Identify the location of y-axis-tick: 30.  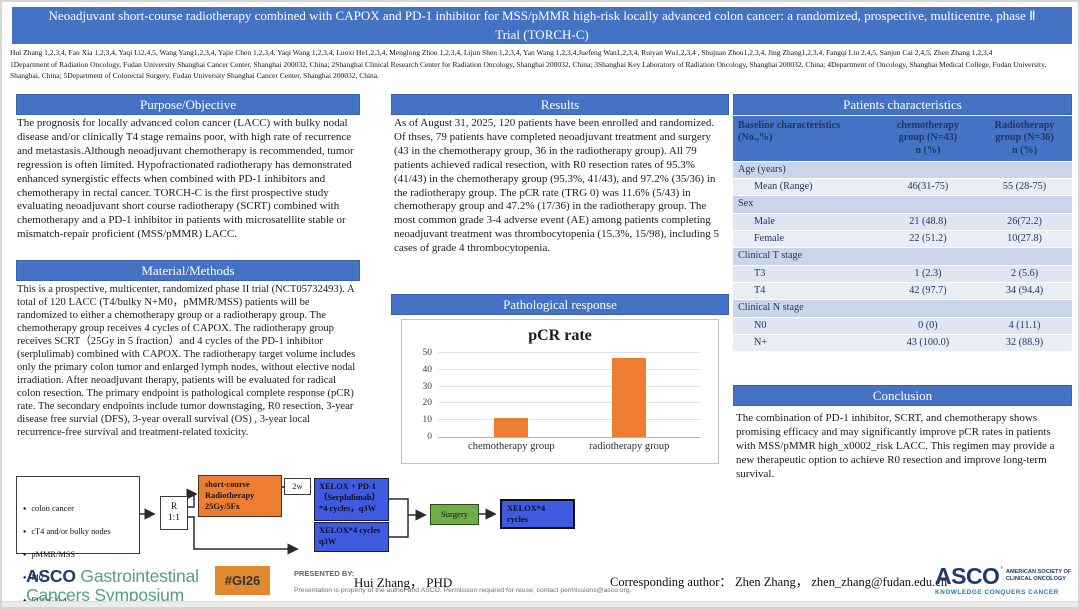
(427, 386).